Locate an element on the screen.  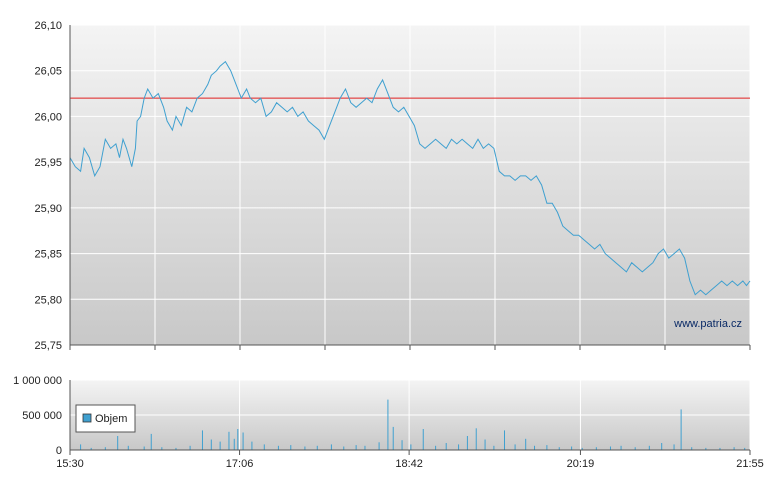
x-axis-time-labels: 15:30 17:06 18:42 20:19 21:55 is located at coordinates (410, 464).